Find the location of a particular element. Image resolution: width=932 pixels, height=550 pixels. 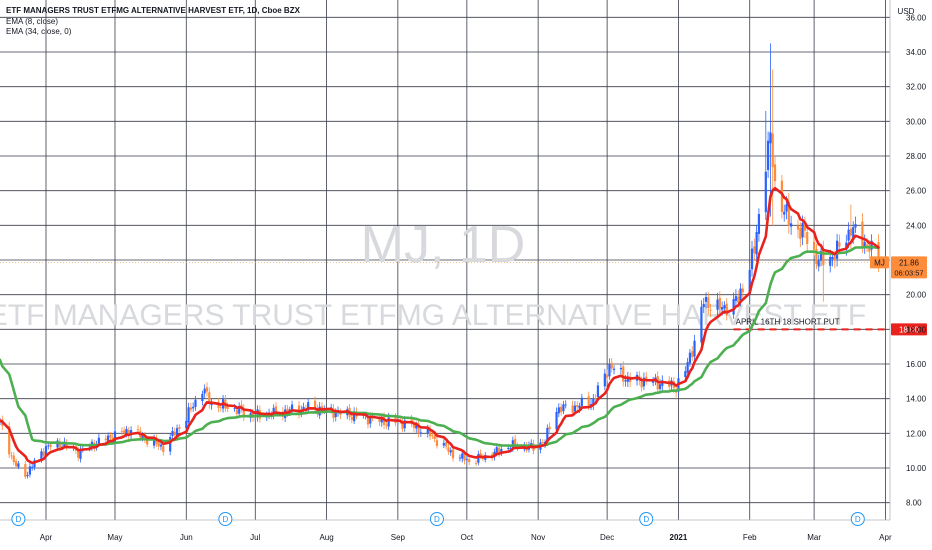

ema-slow-legend: EMA (34, close, 0) is located at coordinates (39, 31).